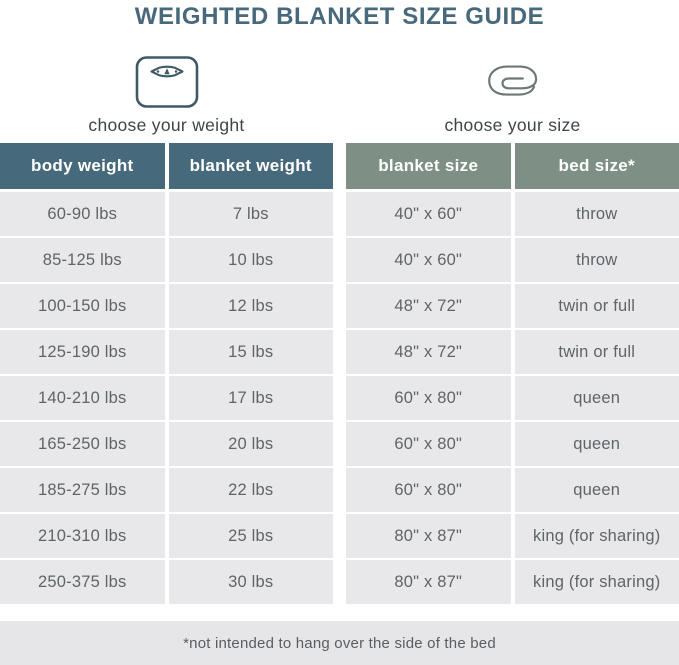 The image size is (679, 665). I want to click on blanket-icon, so click(512, 80).